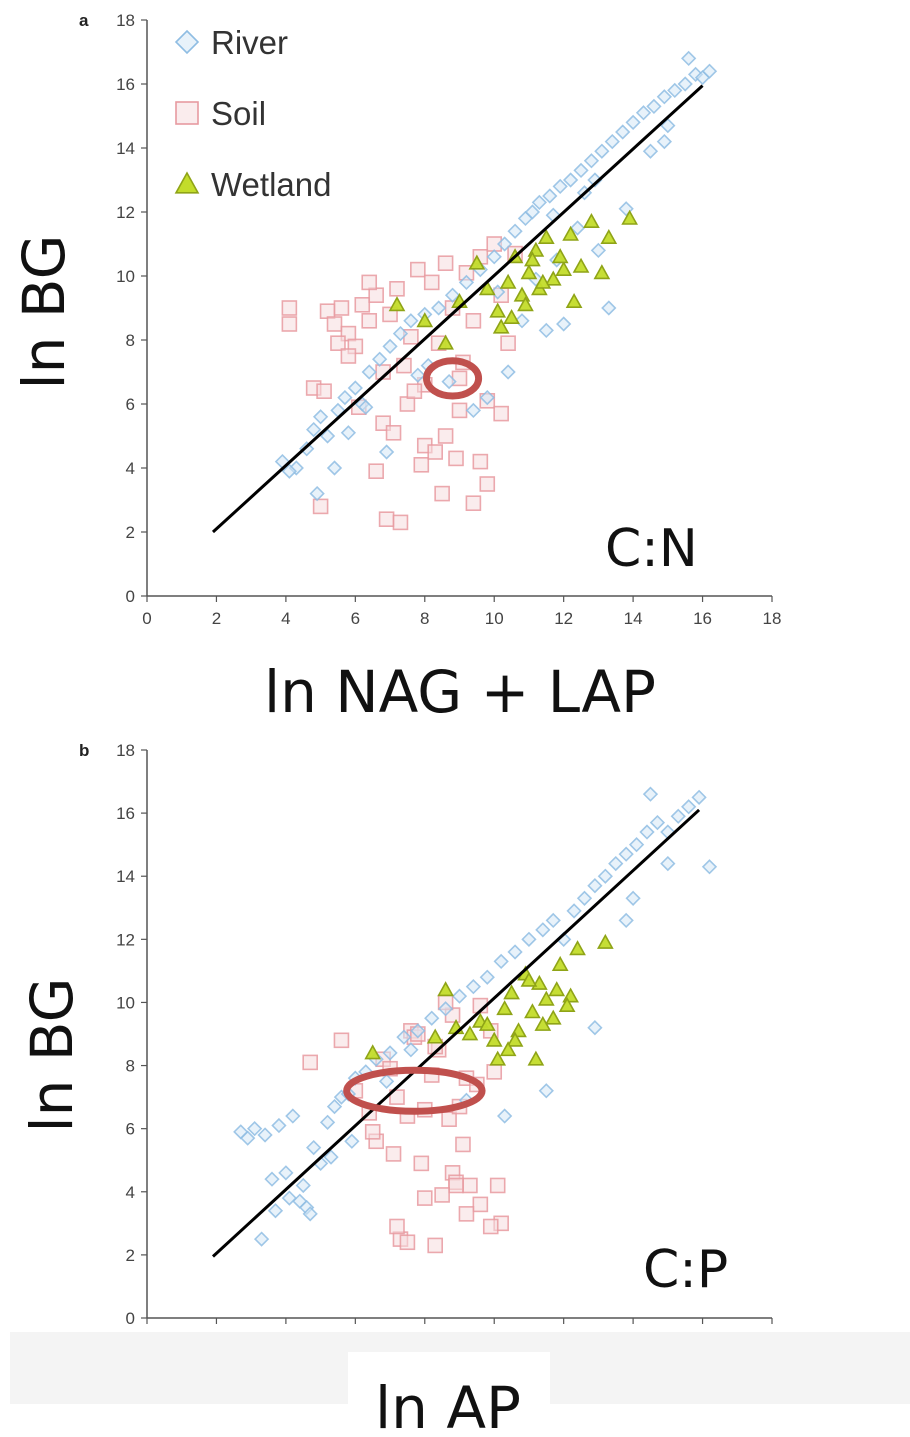 This screenshot has height=1437, width=910. I want to click on panel-b-y-tick-label: 14, so click(125, 876).